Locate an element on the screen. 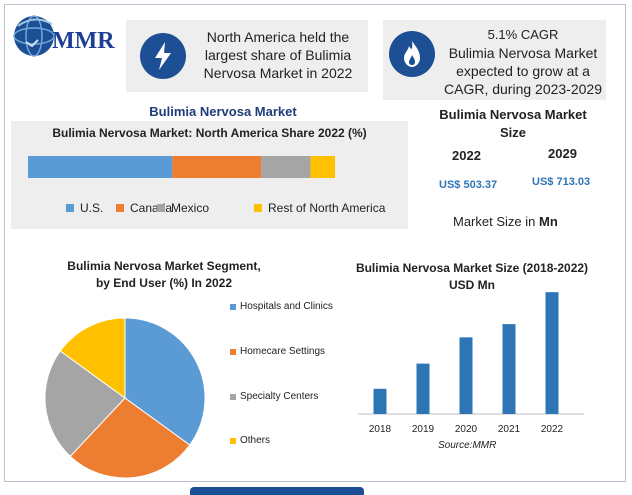  legend-label: Hospitals and Clinics is located at coordinates (286, 306).